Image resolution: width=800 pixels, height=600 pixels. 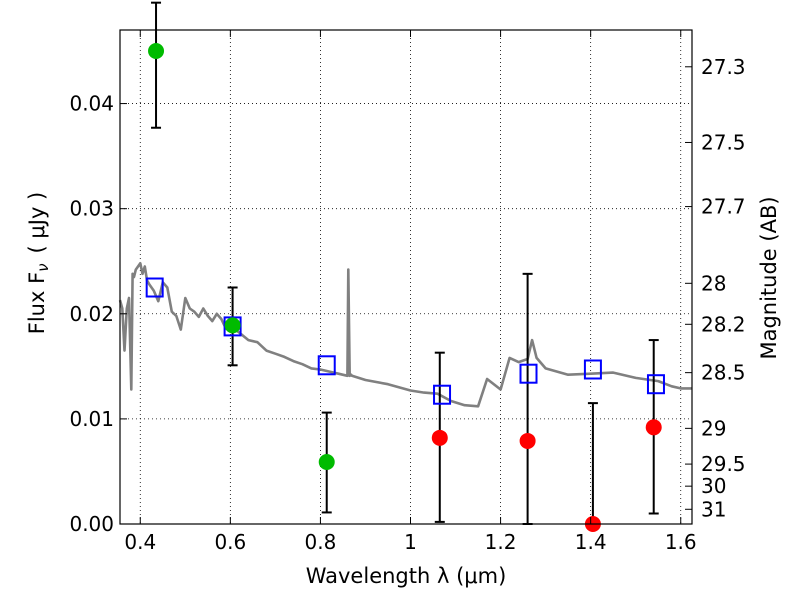 What do you see at coordinates (723, 67) in the screenshot?
I see `right-tick-label: 27.3` at bounding box center [723, 67].